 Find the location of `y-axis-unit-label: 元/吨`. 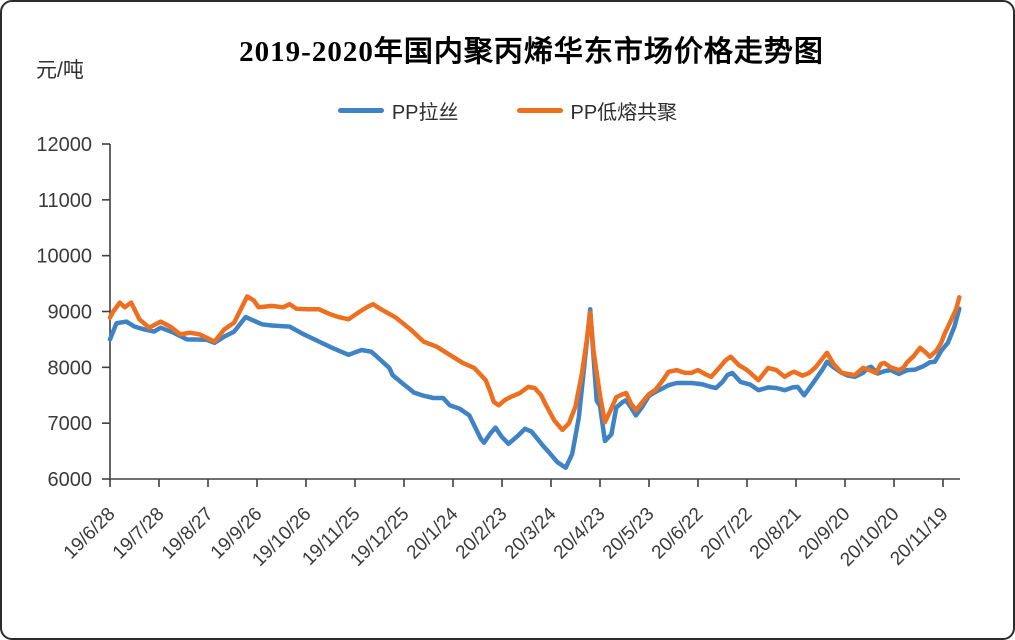

y-axis-unit-label: 元/吨 is located at coordinates (60, 70).